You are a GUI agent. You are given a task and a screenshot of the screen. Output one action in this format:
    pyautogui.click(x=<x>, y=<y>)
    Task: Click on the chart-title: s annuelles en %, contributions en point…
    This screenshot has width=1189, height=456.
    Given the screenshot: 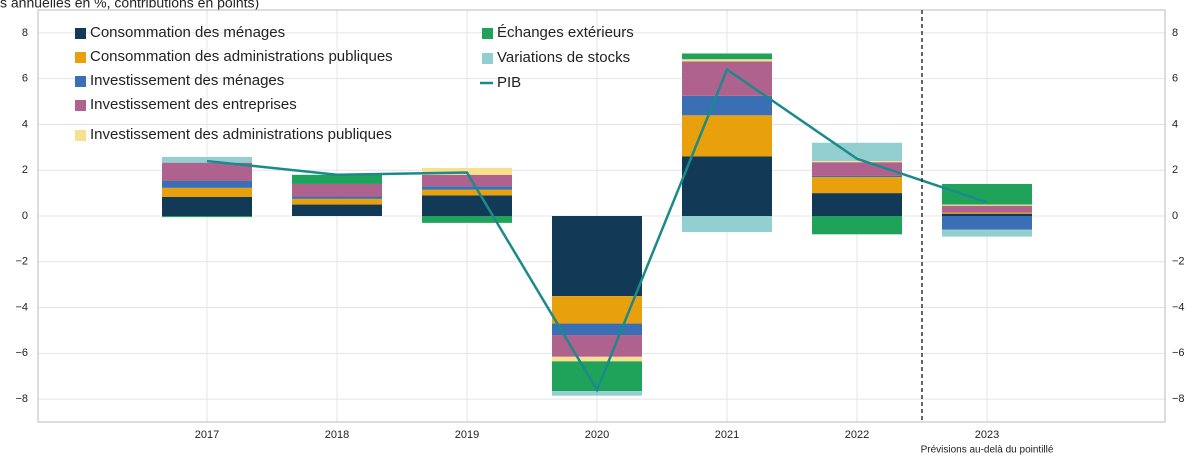 What is the action you would take?
    pyautogui.click(x=129, y=5)
    